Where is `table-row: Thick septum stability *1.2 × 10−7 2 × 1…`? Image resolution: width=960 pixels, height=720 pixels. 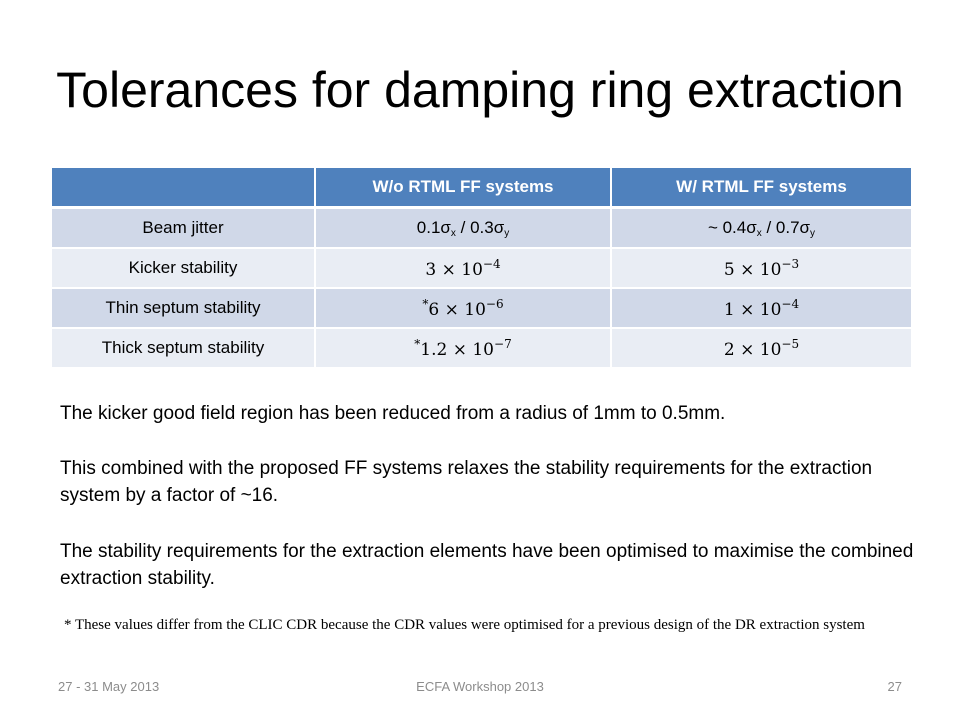 table-row: Thick septum stability *1.2 × 10−7 2 × 1… is located at coordinates (482, 348).